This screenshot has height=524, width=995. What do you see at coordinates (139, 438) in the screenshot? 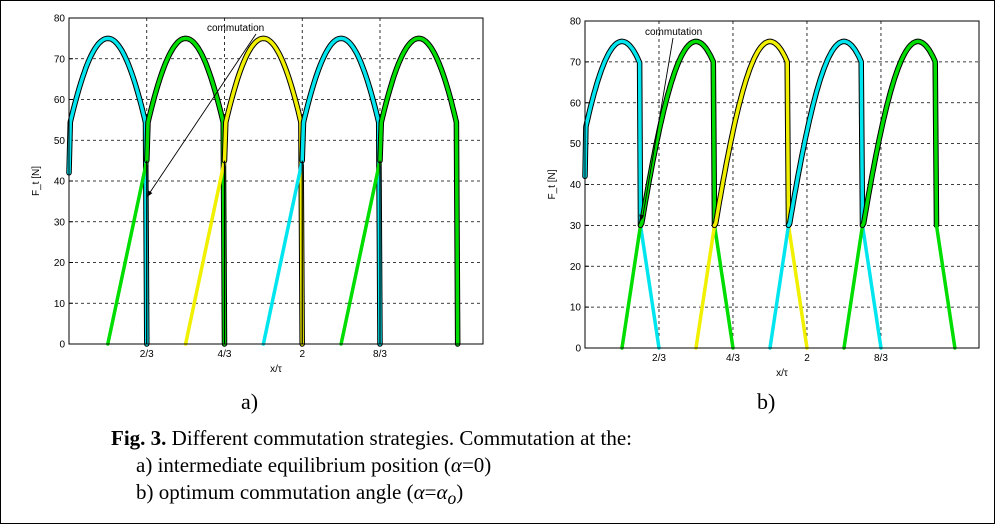
I see `figure-number: Fig. 3.` at bounding box center [139, 438].